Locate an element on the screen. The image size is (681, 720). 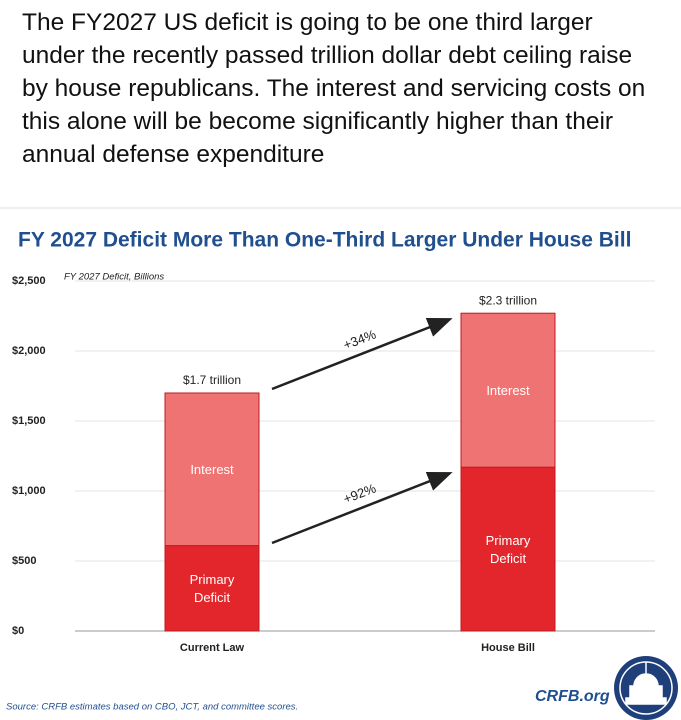
y-tick-label: $0 is located at coordinates (18, 631).